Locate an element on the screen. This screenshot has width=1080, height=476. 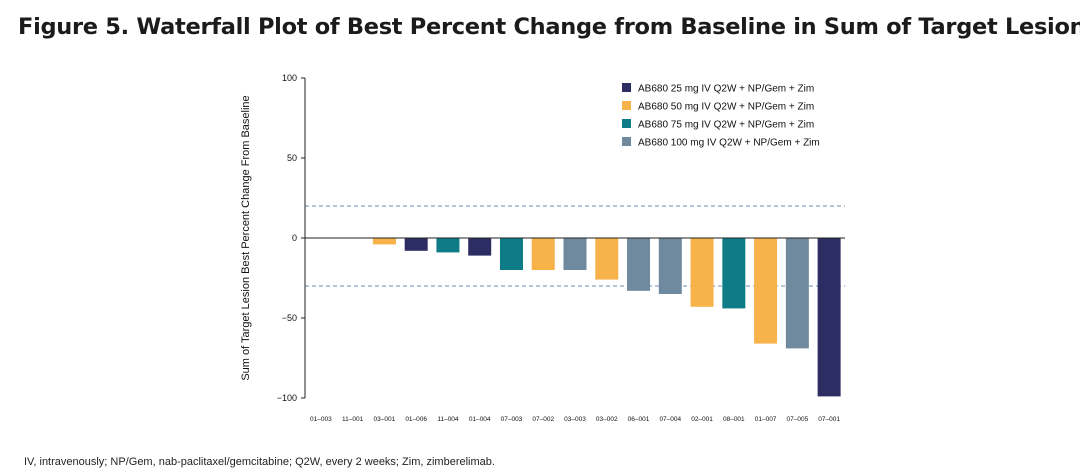
x-tick-label: 03–003 is located at coordinates (575, 419).